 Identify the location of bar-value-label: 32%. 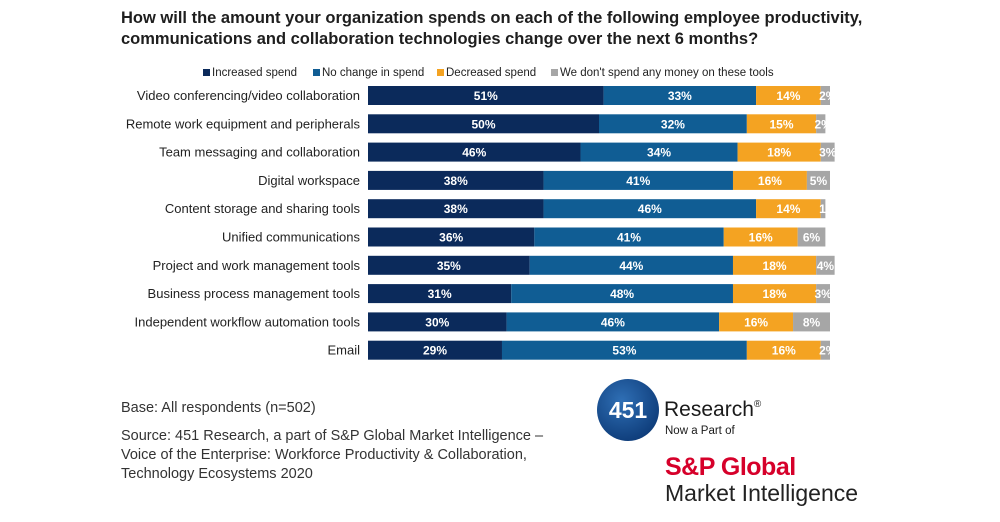
(673, 124).